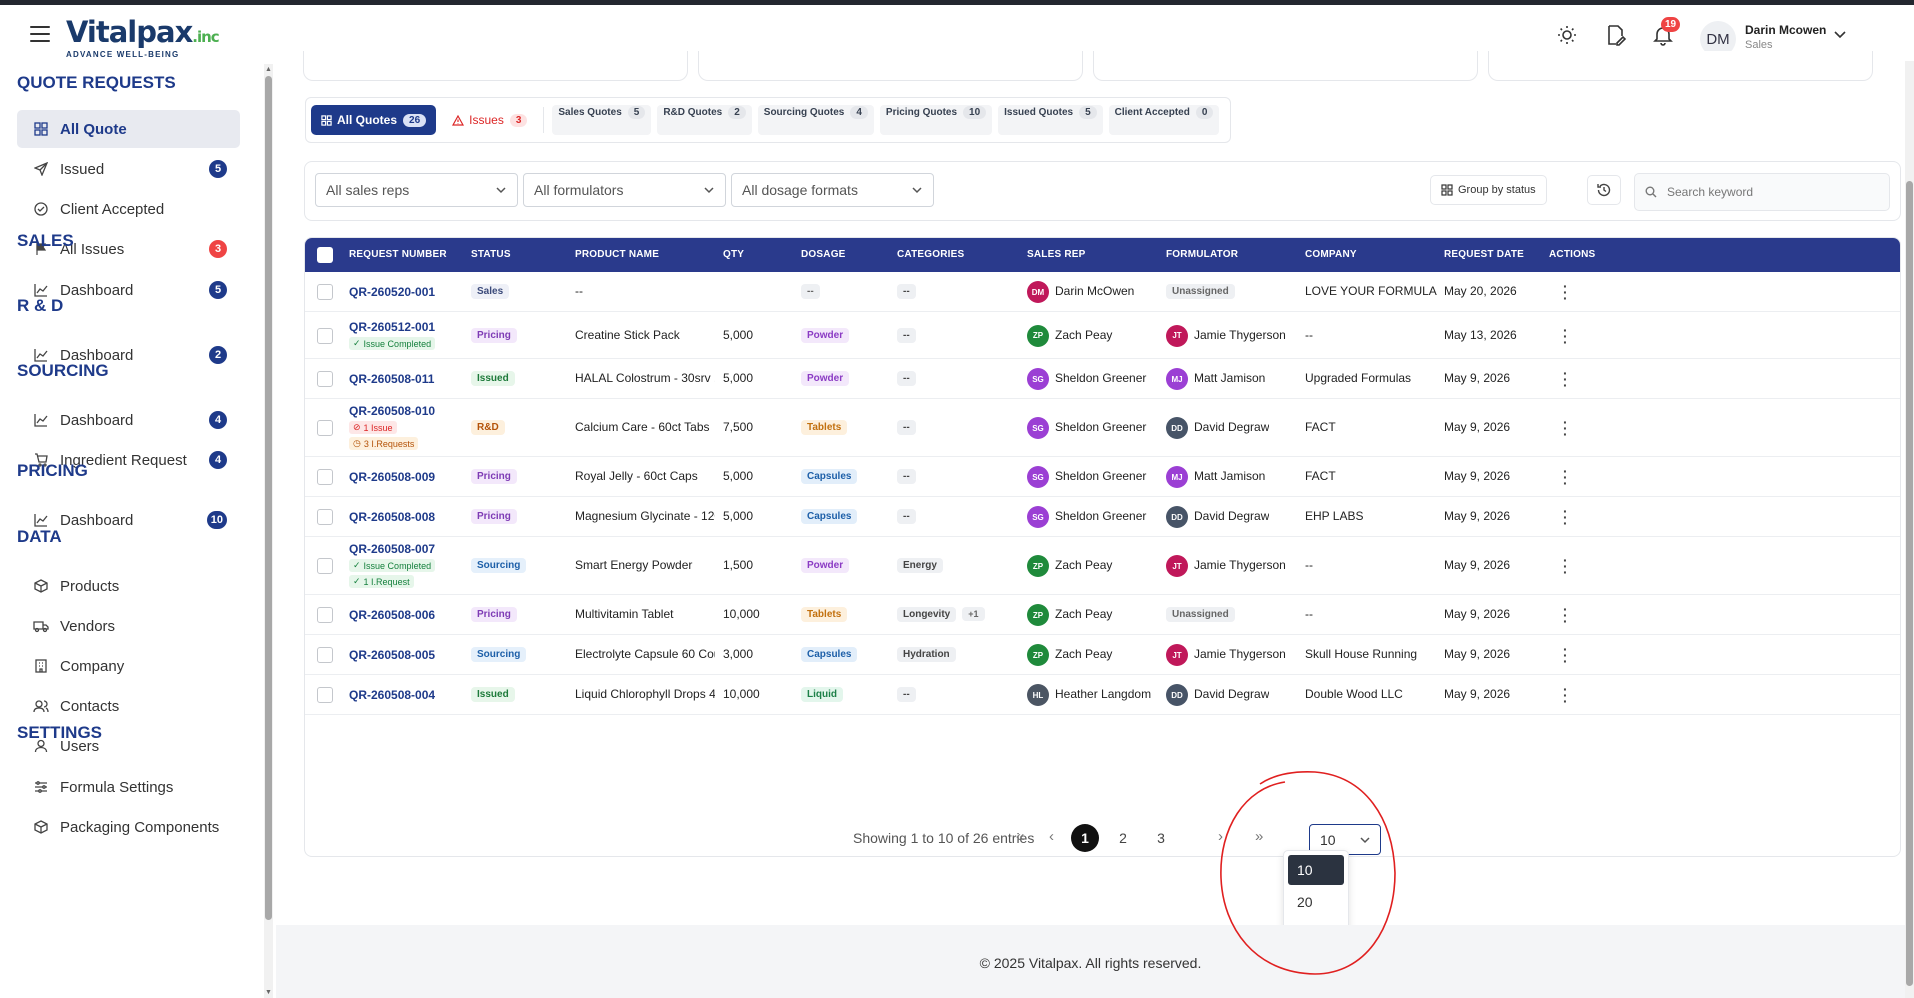 This screenshot has width=1914, height=998. I want to click on page-2-button: 2, so click(1123, 838).